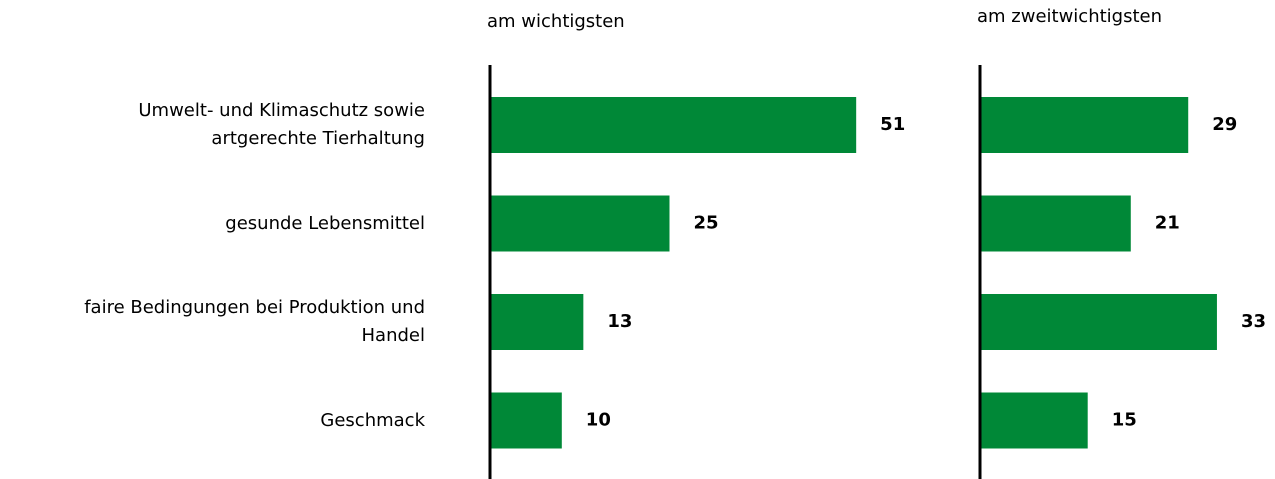 This screenshot has height=479, width=1275. I want to click on panel-title: am wichtigsten, so click(556, 21).